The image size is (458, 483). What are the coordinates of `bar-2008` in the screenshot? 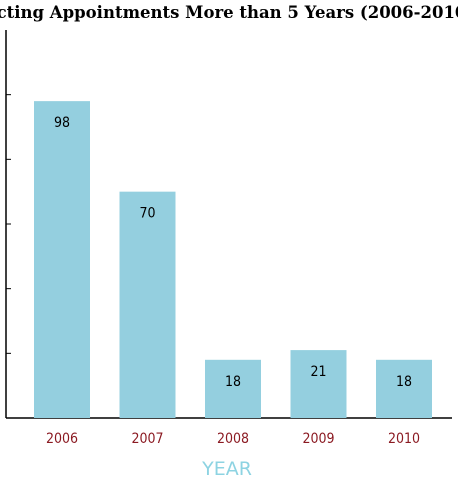 It's located at (233, 388).